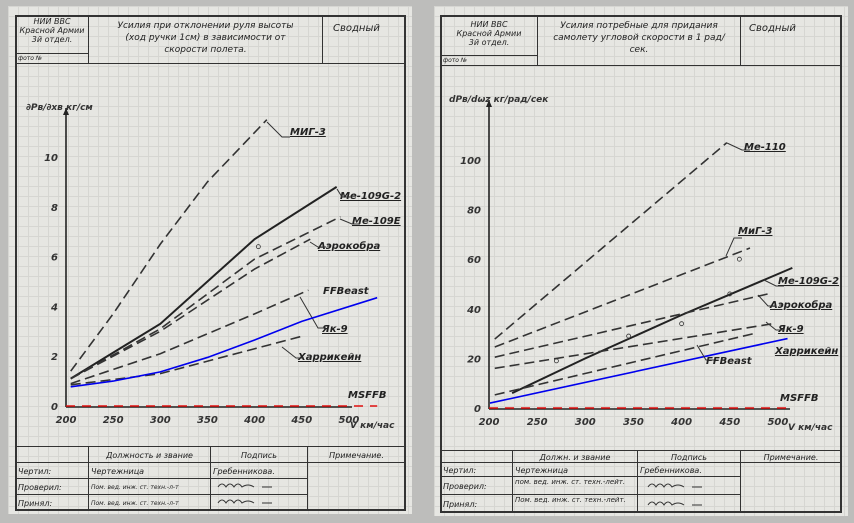 The width and height of the screenshot is (854, 523). What do you see at coordinates (54, 258) in the screenshot?
I see `y-tick-label: 6` at bounding box center [54, 258].